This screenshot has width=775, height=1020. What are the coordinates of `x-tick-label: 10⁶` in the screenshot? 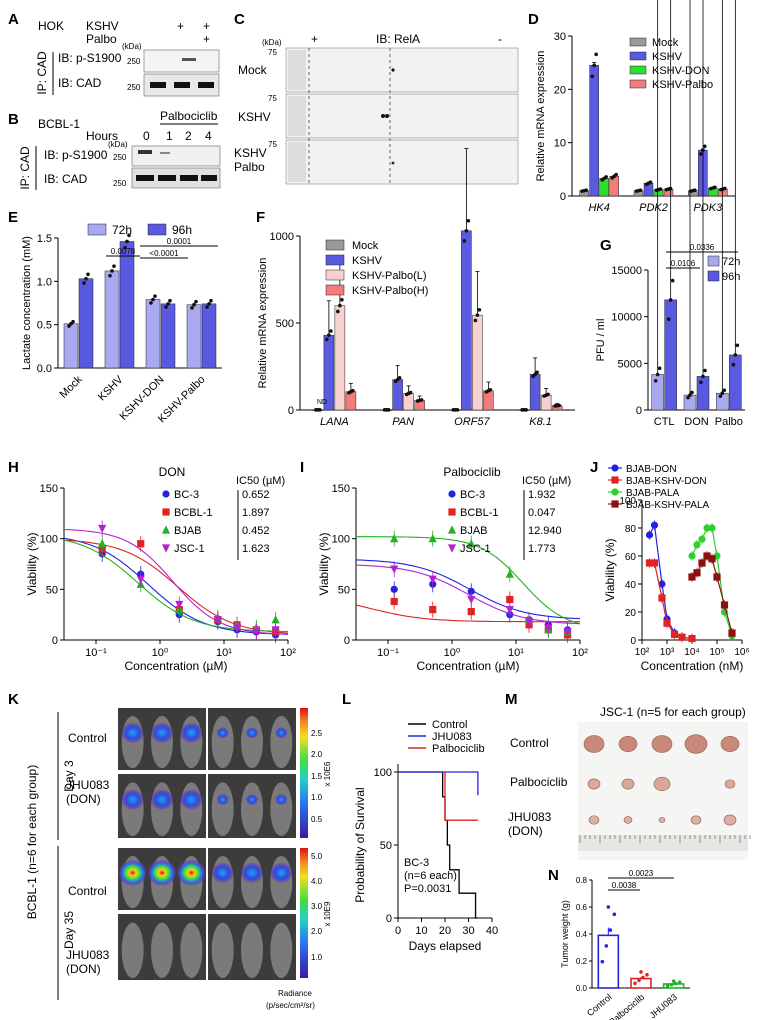 It's located at (741, 652).